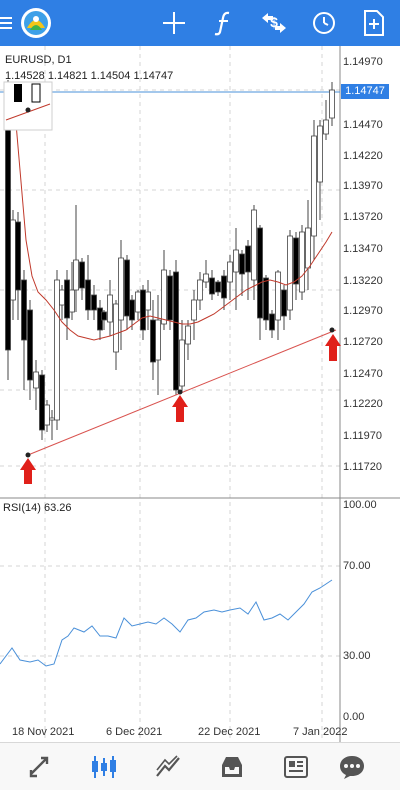  What do you see at coordinates (200, 766) in the screenshot?
I see `bottom-navigation` at bounding box center [200, 766].